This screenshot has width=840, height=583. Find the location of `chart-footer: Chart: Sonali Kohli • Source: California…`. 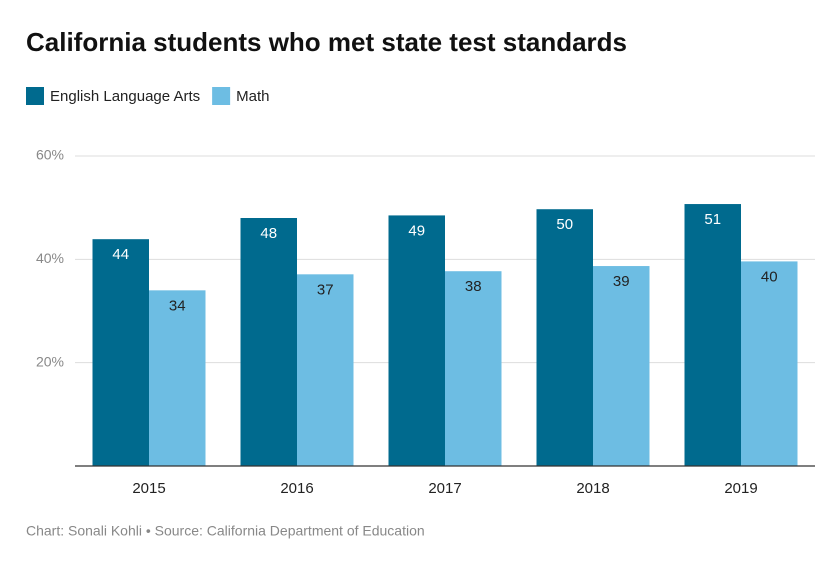

chart-footer: Chart: Sonali Kohli • Source: California… is located at coordinates (225, 531).